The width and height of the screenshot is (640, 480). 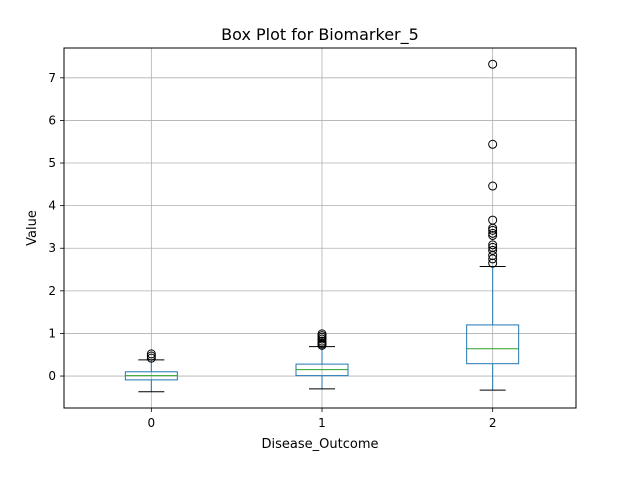 What do you see at coordinates (52, 206) in the screenshot?
I see `y-tick-label: 4` at bounding box center [52, 206].